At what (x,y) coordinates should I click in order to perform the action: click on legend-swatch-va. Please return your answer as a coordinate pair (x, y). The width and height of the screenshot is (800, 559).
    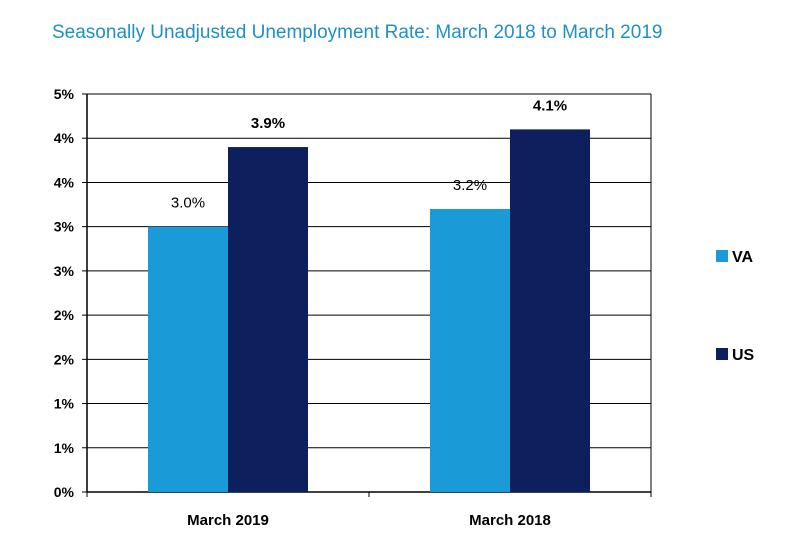
    Looking at the image, I should click on (722, 256).